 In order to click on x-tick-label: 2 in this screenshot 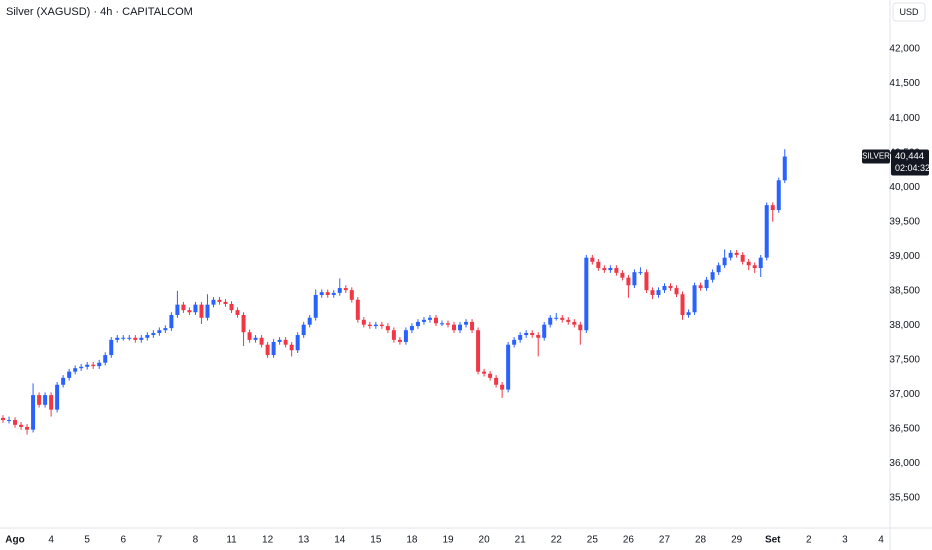, I will do `click(809, 540)`.